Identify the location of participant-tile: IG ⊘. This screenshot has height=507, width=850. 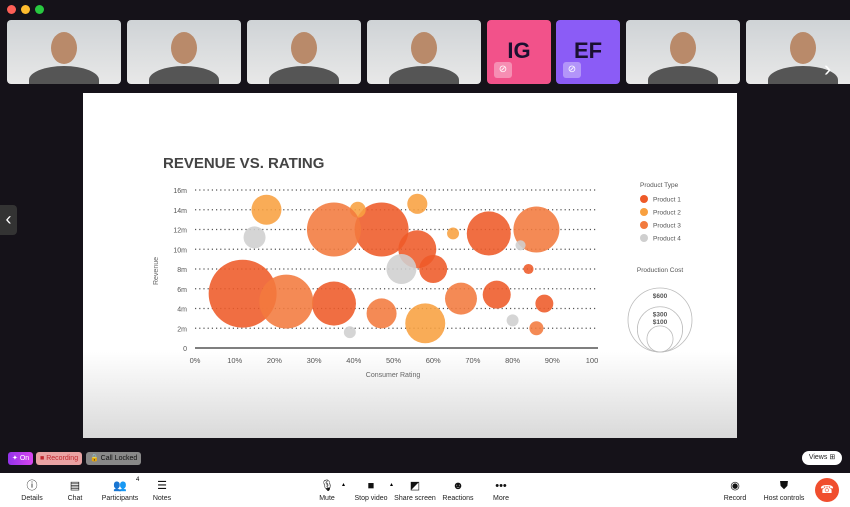
(519, 52).